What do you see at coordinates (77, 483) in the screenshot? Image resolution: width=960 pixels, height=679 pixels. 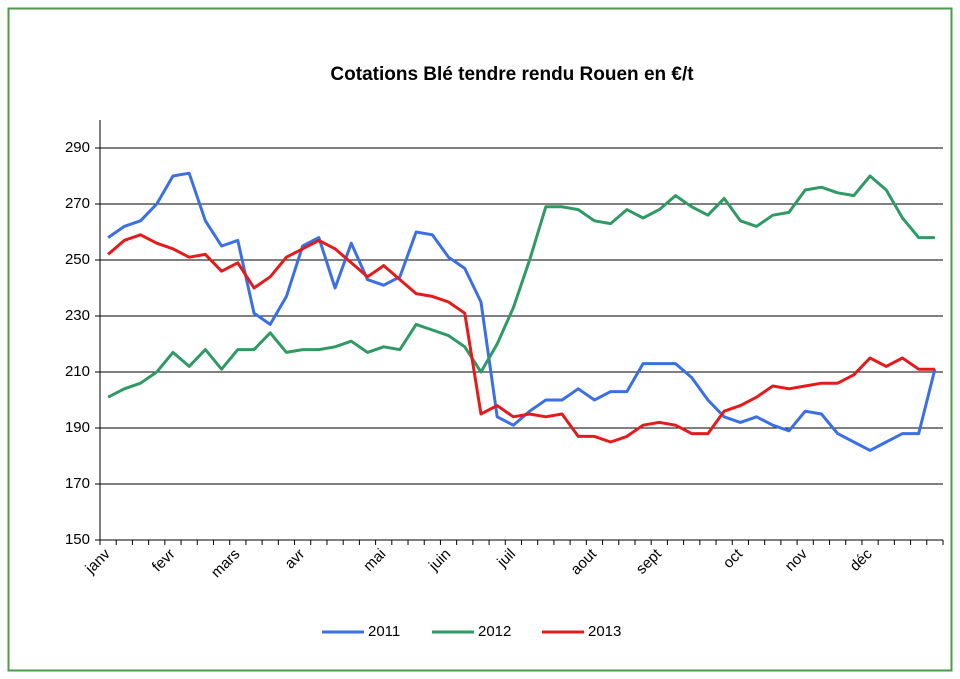 I see `y-tick-label: 170` at bounding box center [77, 483].